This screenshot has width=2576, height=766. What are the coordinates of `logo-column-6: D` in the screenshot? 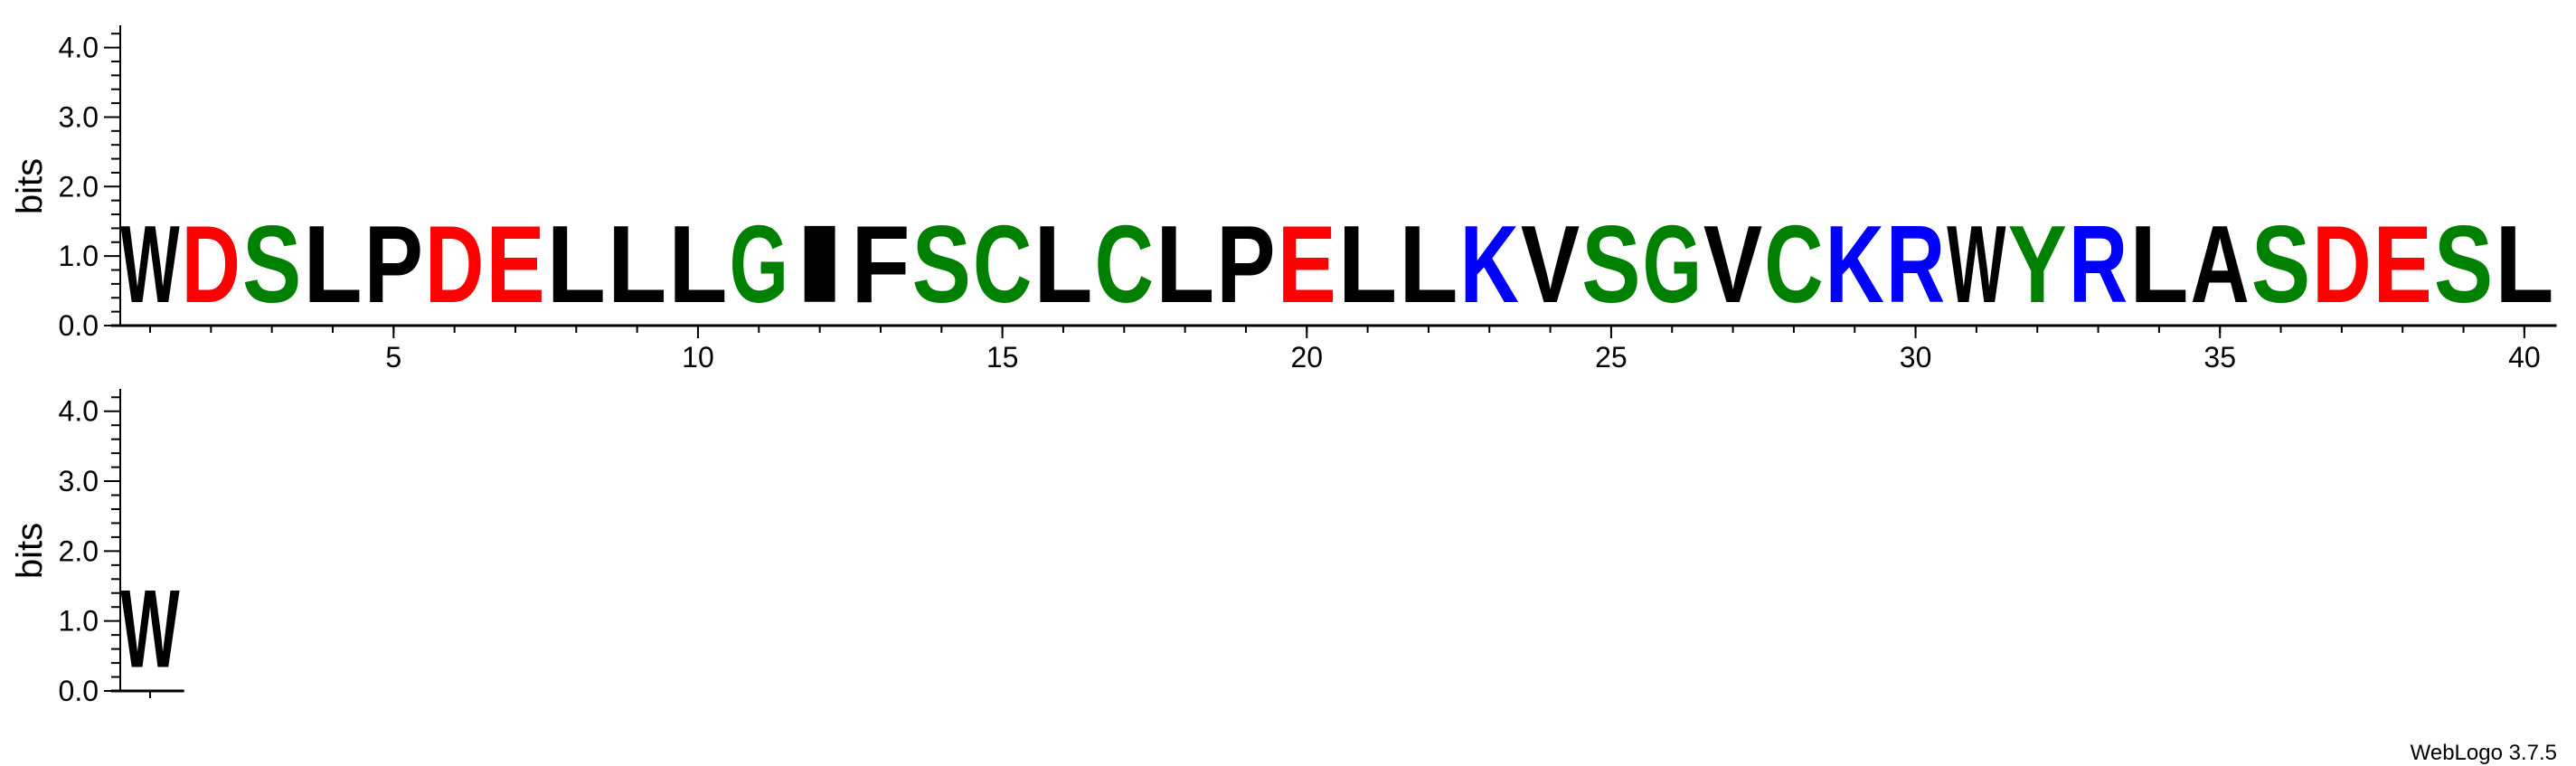 It's located at (454, 264).